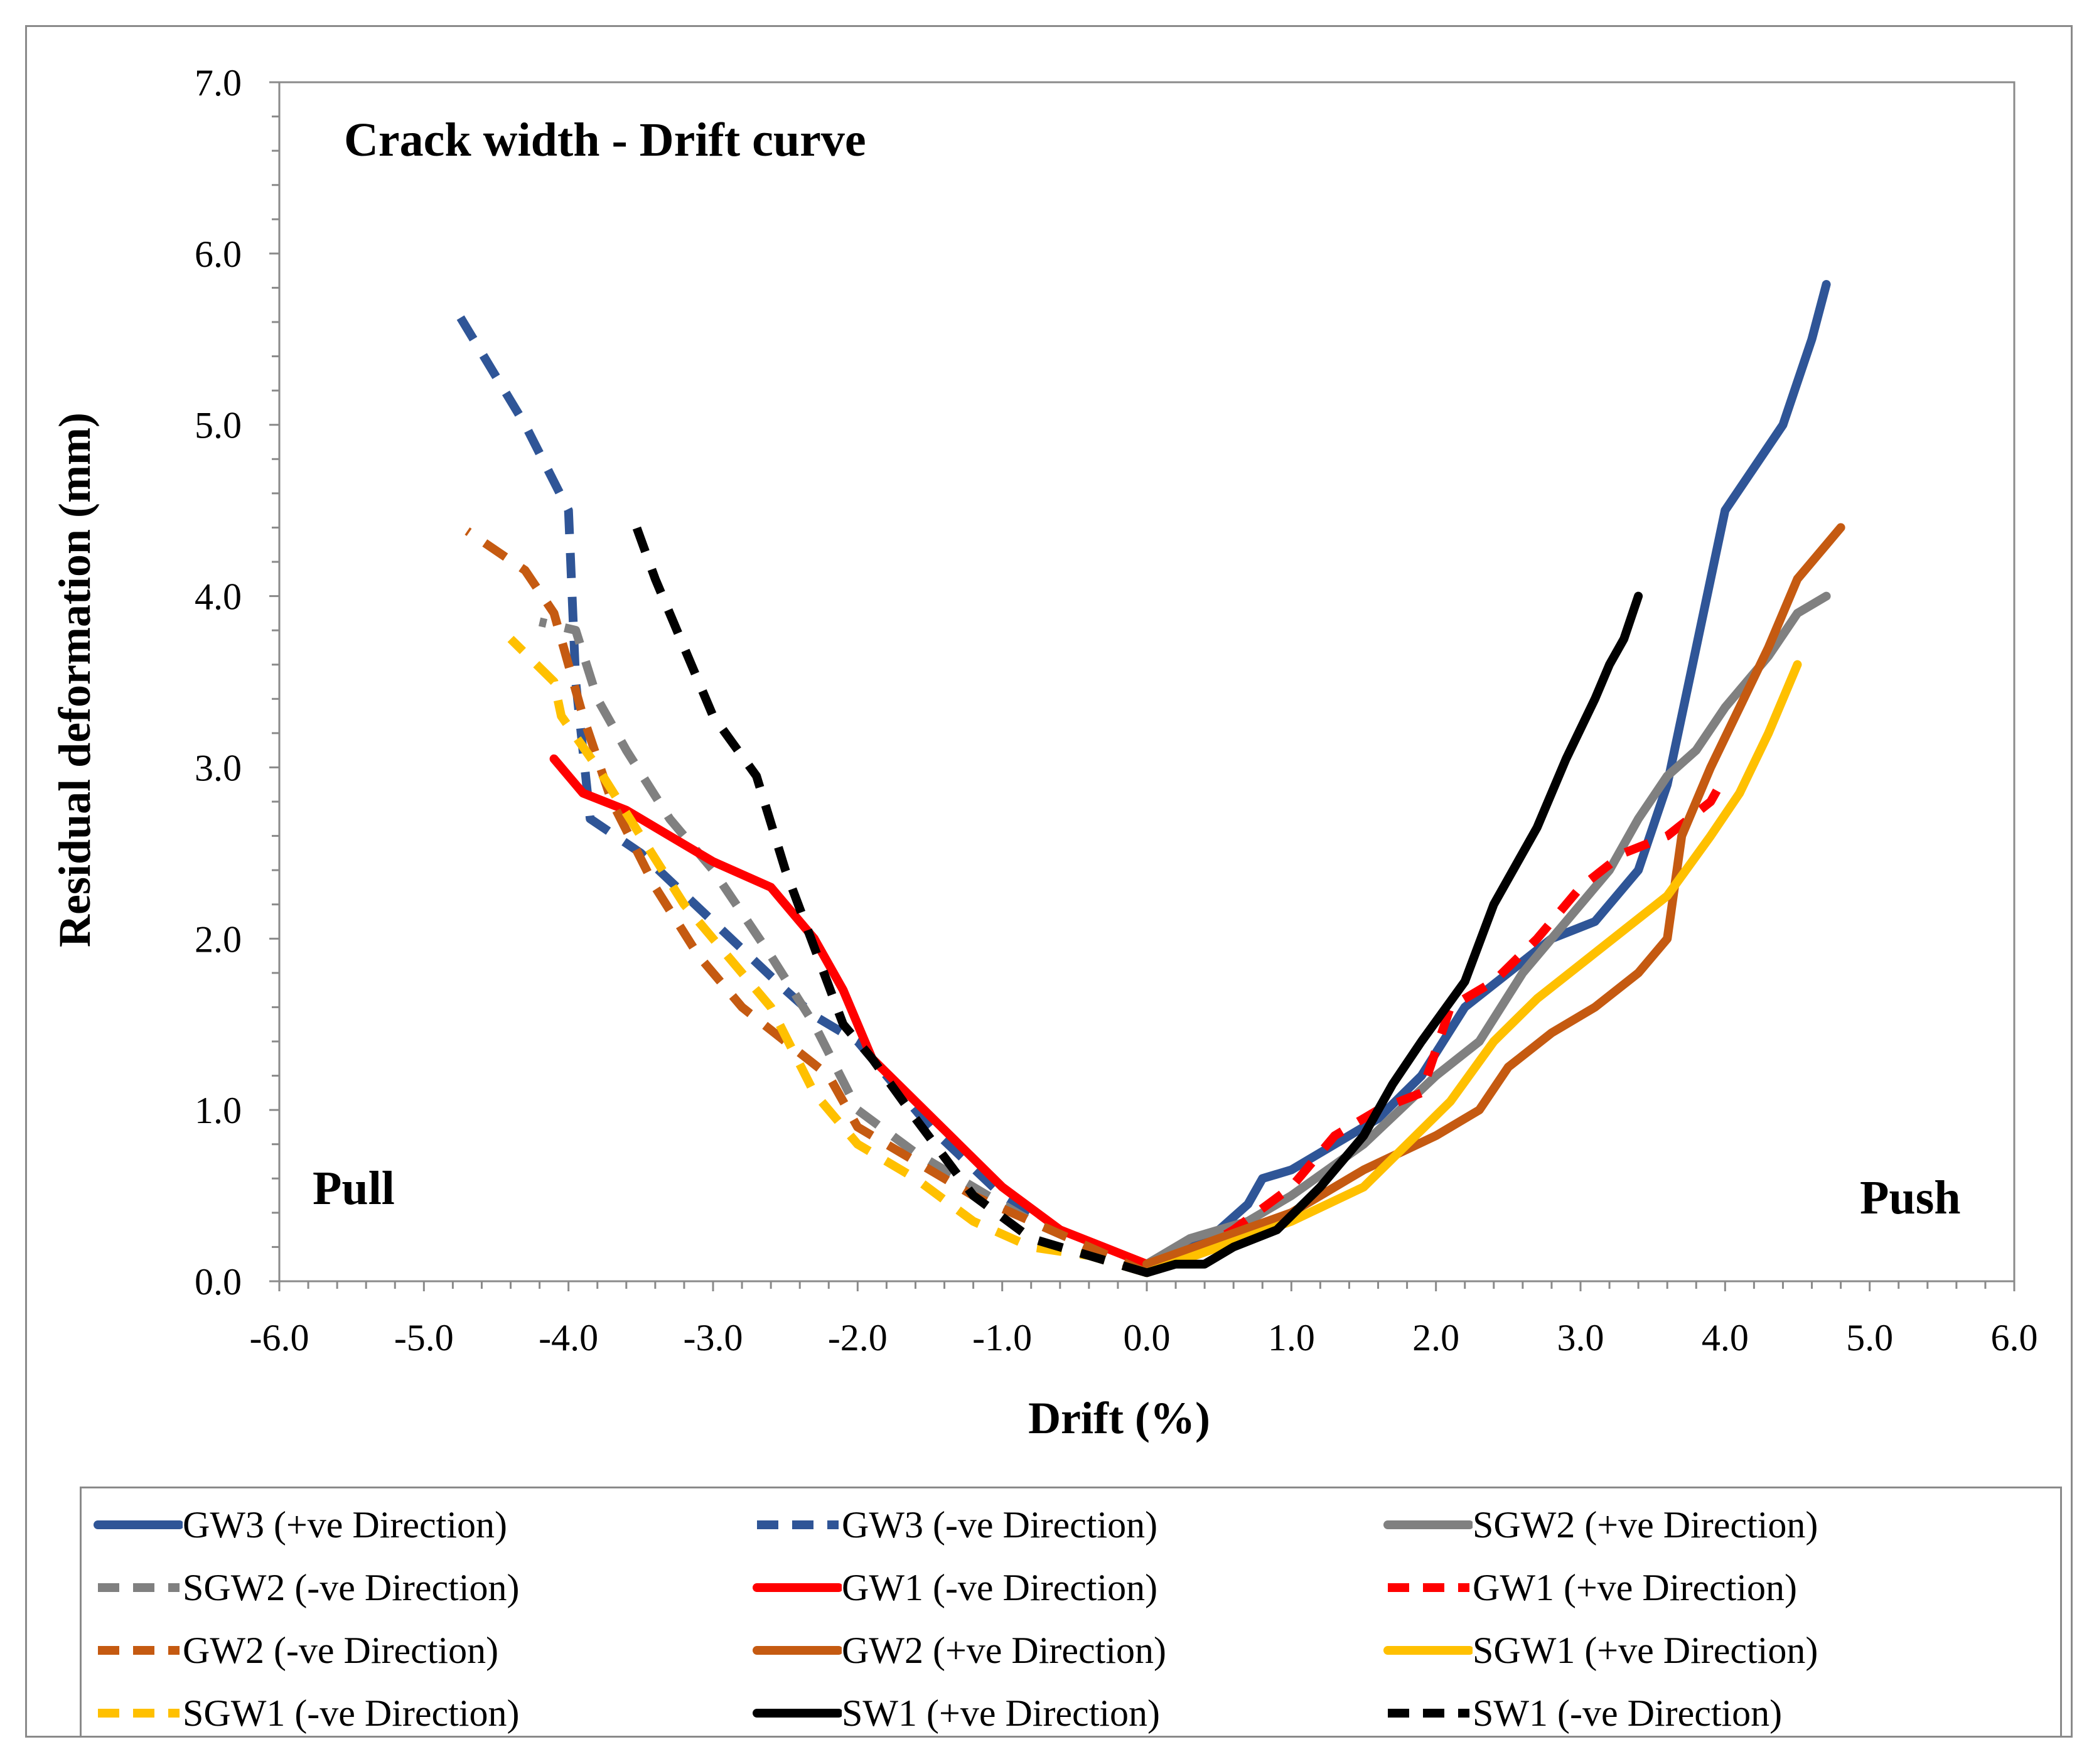  What do you see at coordinates (218, 939) in the screenshot?
I see `y-tick-label: 2.0` at bounding box center [218, 939].